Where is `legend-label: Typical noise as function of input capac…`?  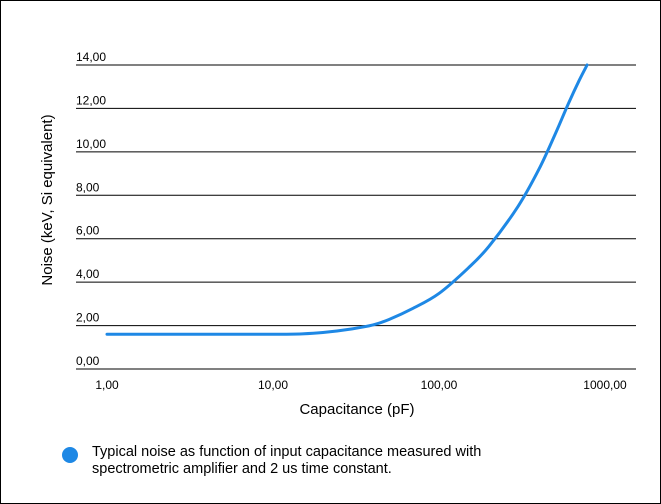
legend-label: Typical noise as function of input capac… is located at coordinates (286, 461).